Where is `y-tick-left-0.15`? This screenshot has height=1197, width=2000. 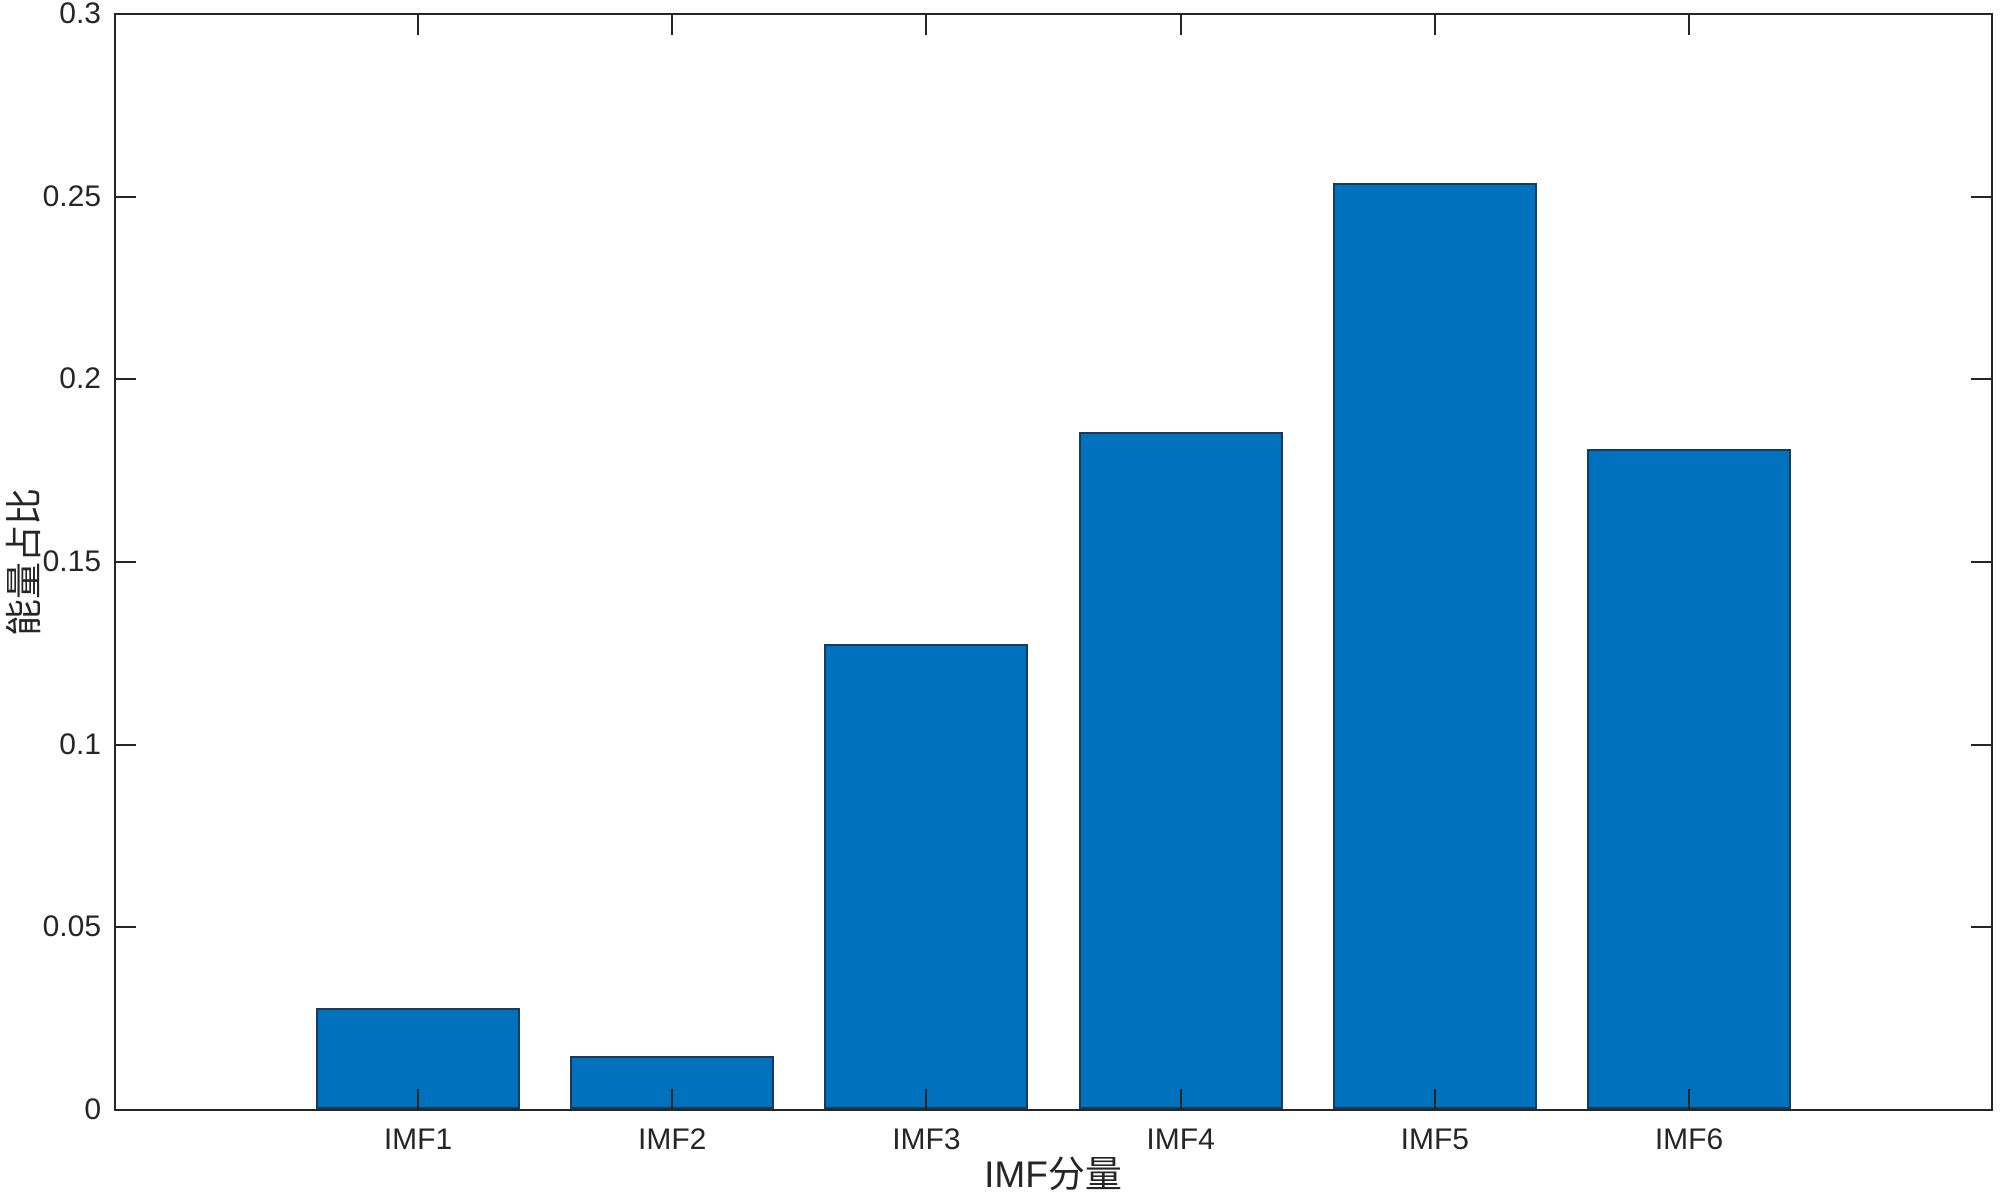 y-tick-left-0.15 is located at coordinates (126, 562).